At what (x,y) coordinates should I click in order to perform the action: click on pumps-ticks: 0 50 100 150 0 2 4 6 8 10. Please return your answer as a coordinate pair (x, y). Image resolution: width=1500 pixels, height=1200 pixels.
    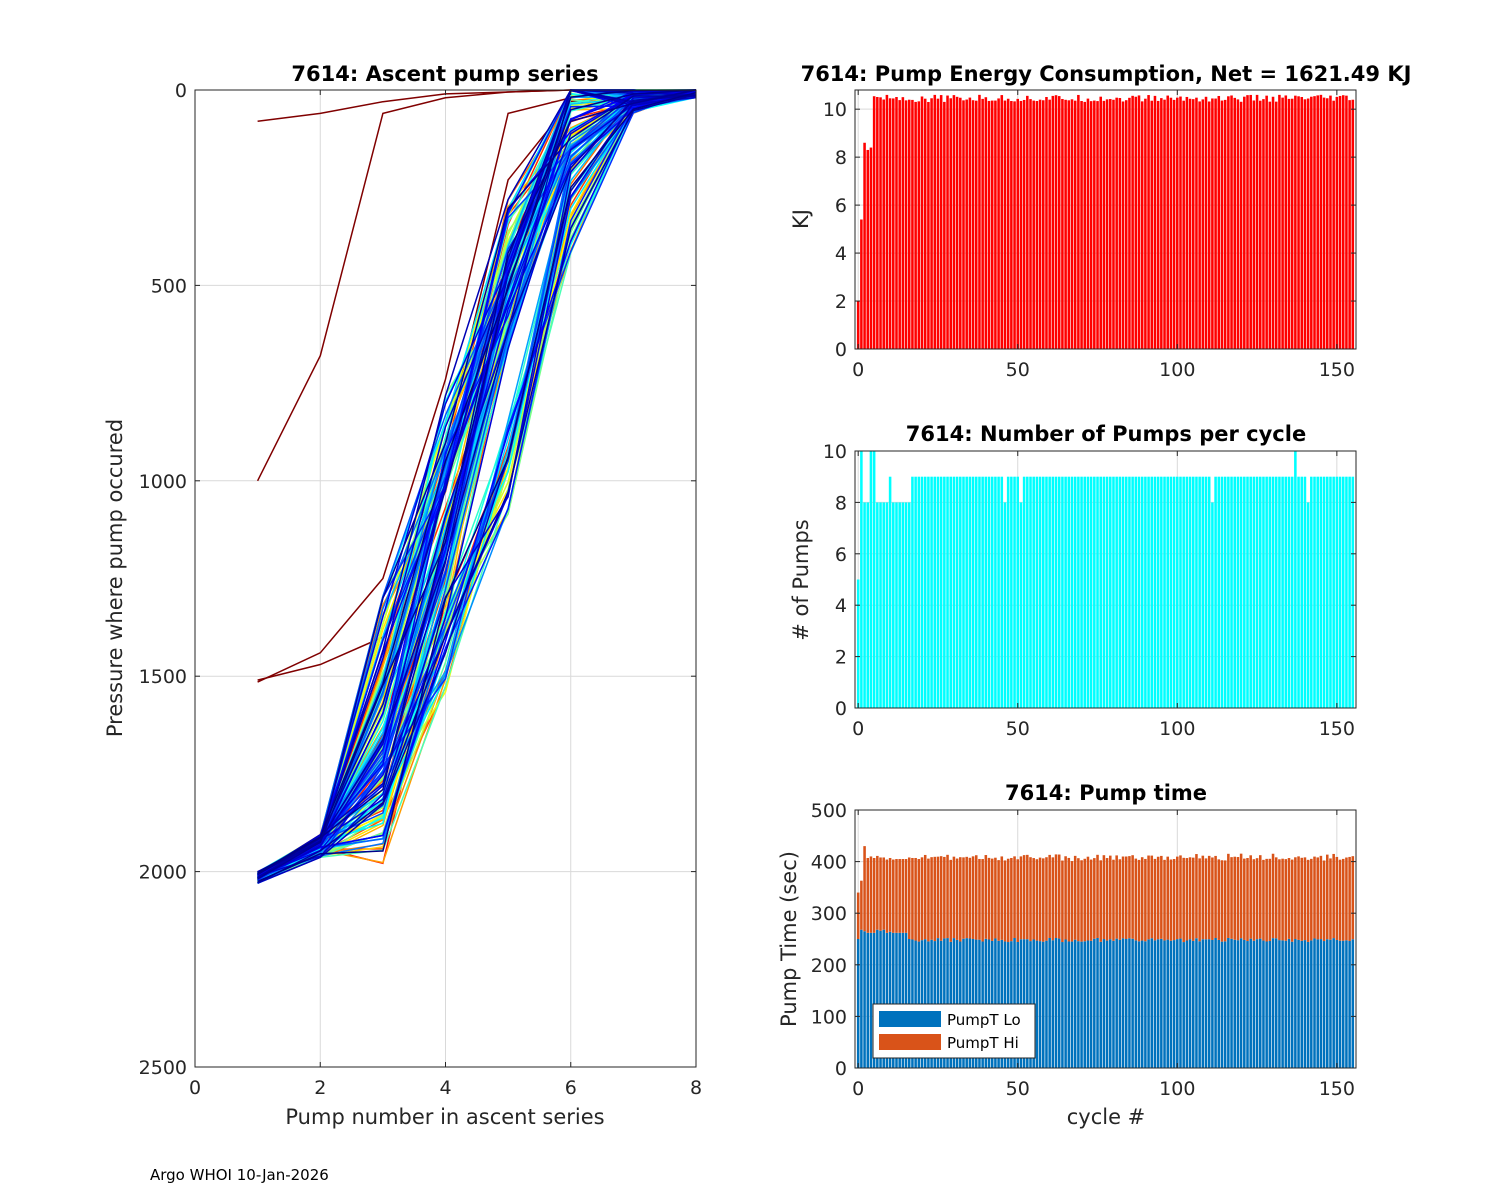
    Looking at the image, I should click on (1089, 590).